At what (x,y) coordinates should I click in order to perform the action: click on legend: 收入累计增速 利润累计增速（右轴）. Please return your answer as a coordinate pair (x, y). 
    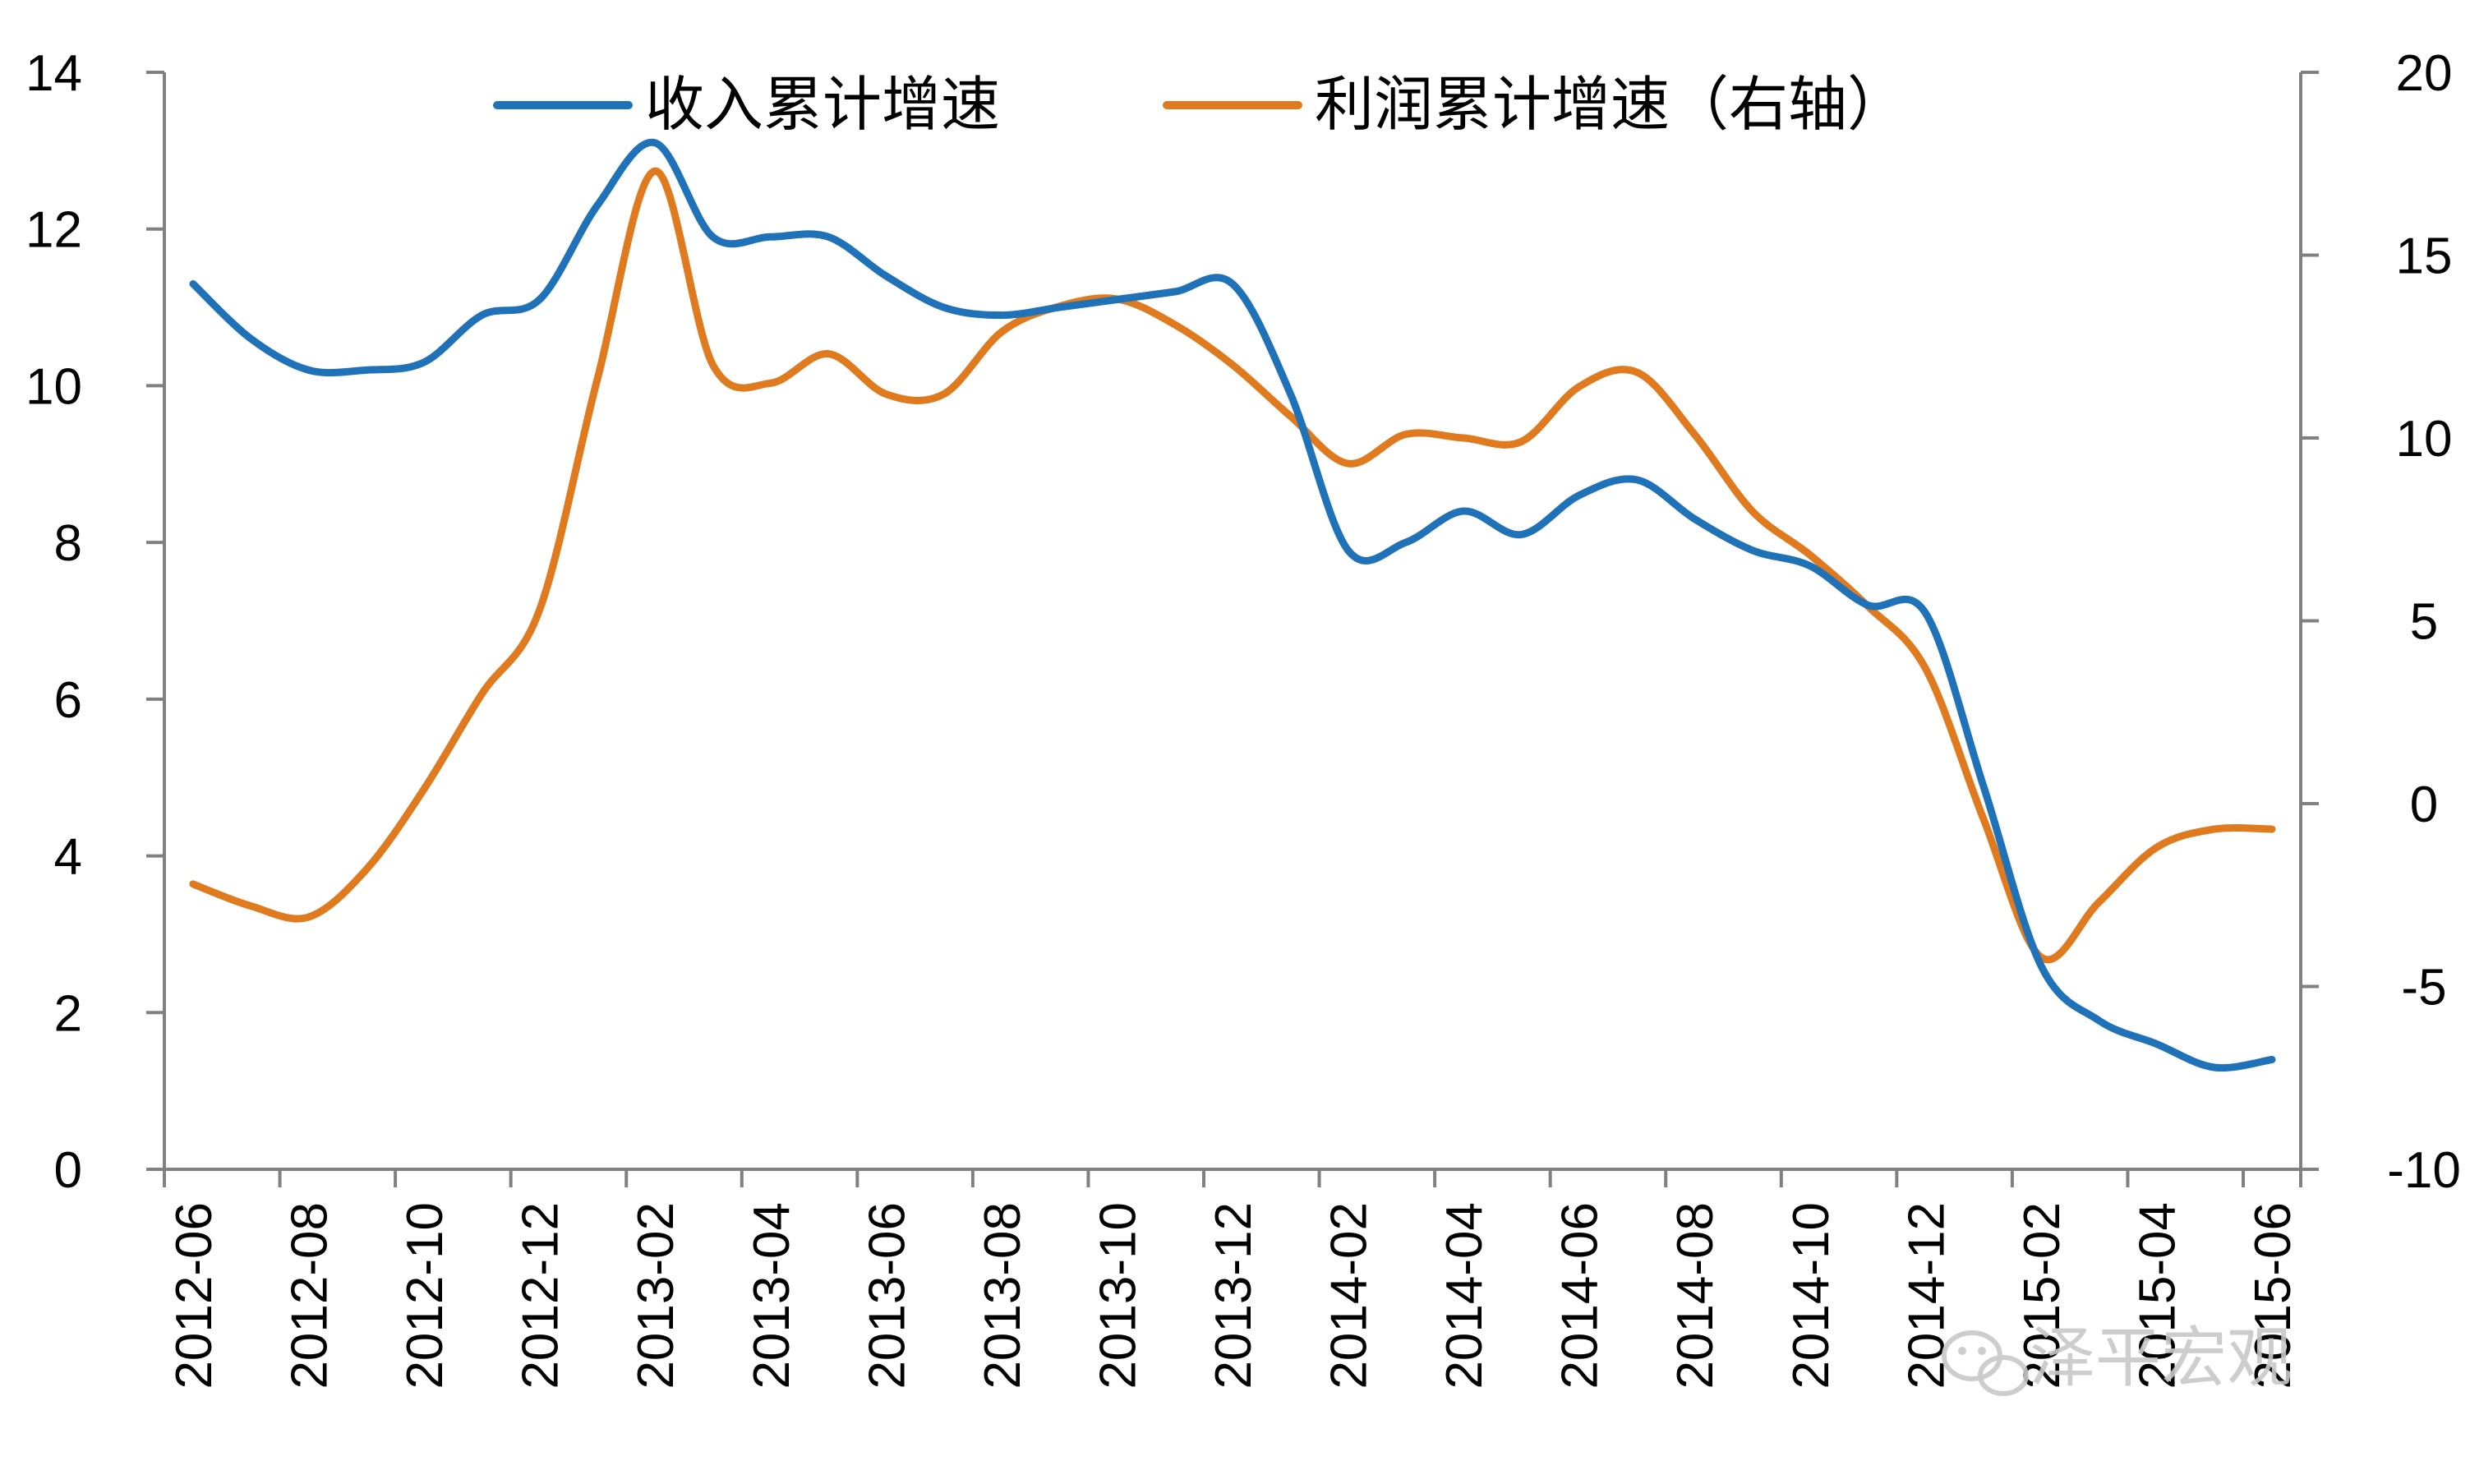
    Looking at the image, I should click on (1199, 104).